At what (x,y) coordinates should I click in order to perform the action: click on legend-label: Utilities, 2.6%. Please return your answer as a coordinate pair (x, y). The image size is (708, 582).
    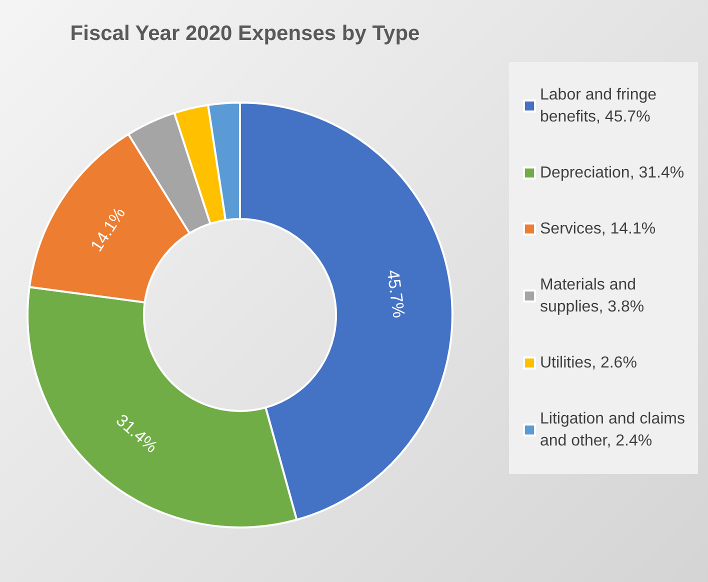
    Looking at the image, I should click on (588, 363).